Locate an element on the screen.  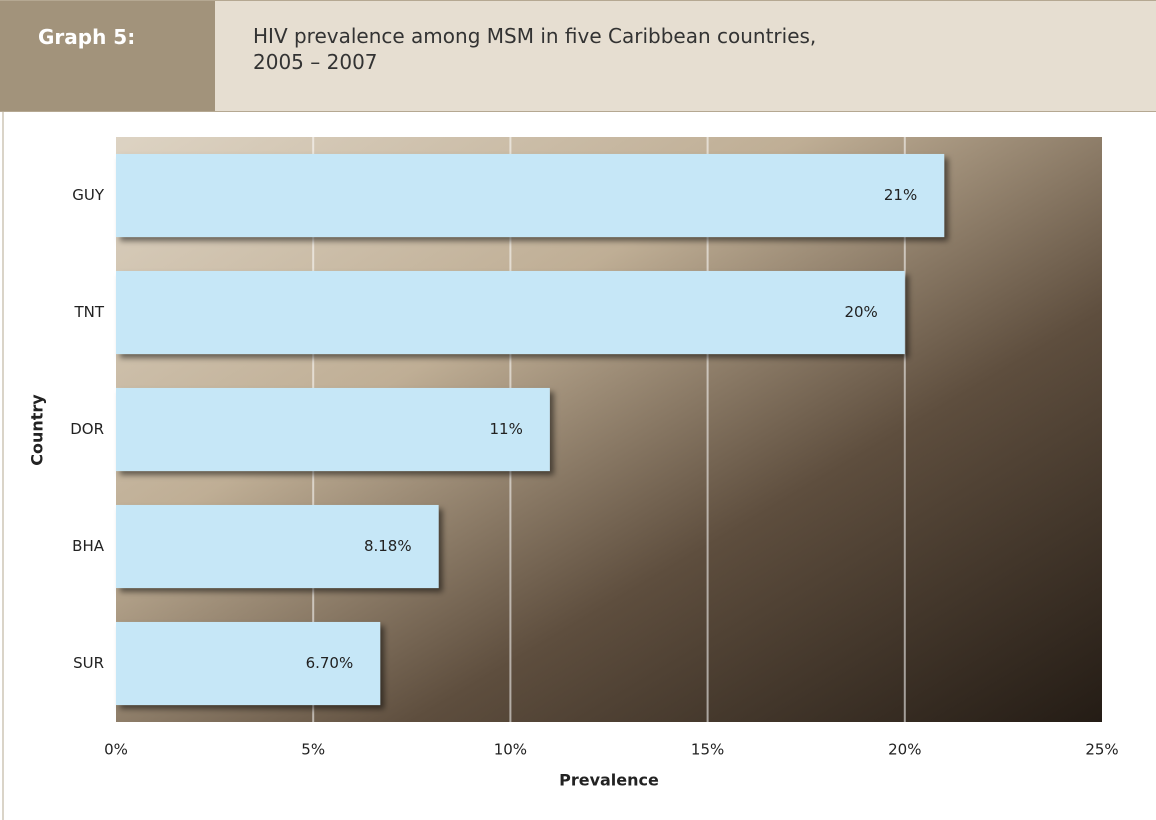
y-tick-label: SUR is located at coordinates (88, 663).